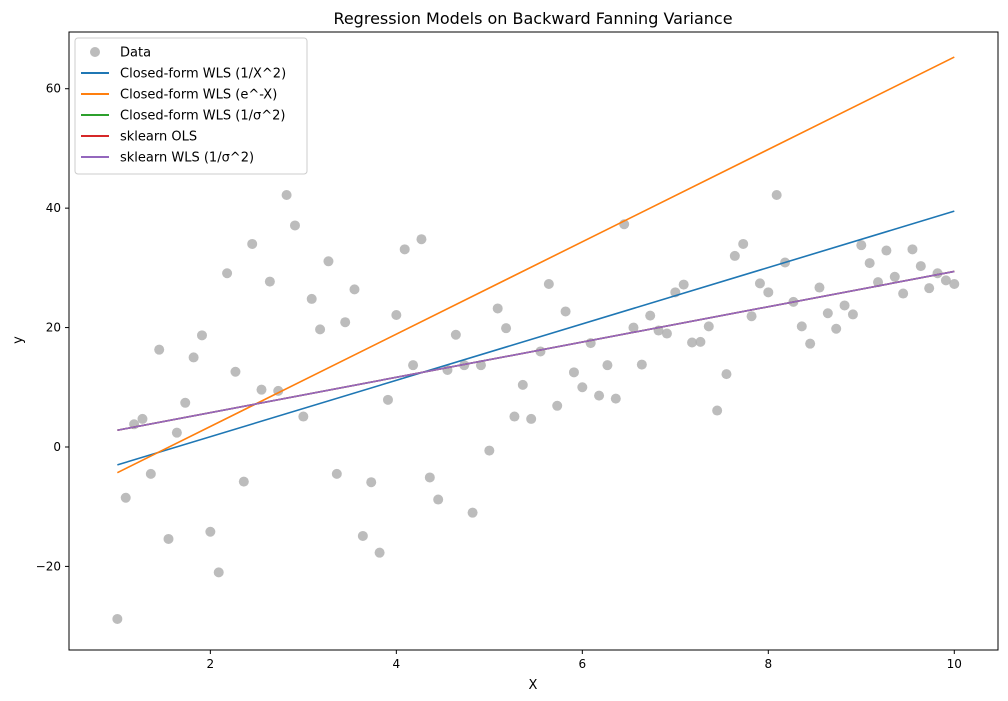 The width and height of the screenshot is (1008, 701). What do you see at coordinates (48, 566) in the screenshot?
I see `y-tick-label: −20` at bounding box center [48, 566].